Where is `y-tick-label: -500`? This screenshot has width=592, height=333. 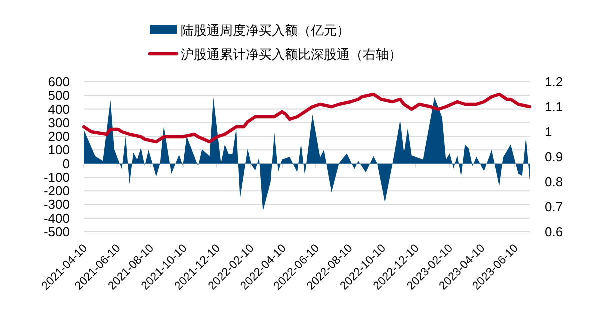
y-tick-label: -500 is located at coordinates (57, 232).